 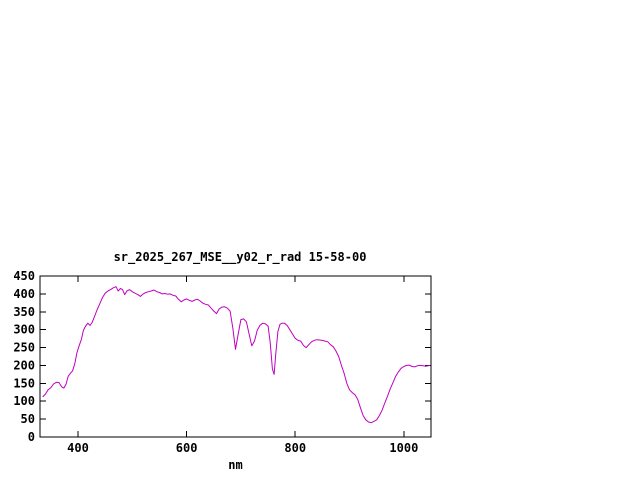 What do you see at coordinates (187, 448) in the screenshot?
I see `x-tick-label: 600` at bounding box center [187, 448].